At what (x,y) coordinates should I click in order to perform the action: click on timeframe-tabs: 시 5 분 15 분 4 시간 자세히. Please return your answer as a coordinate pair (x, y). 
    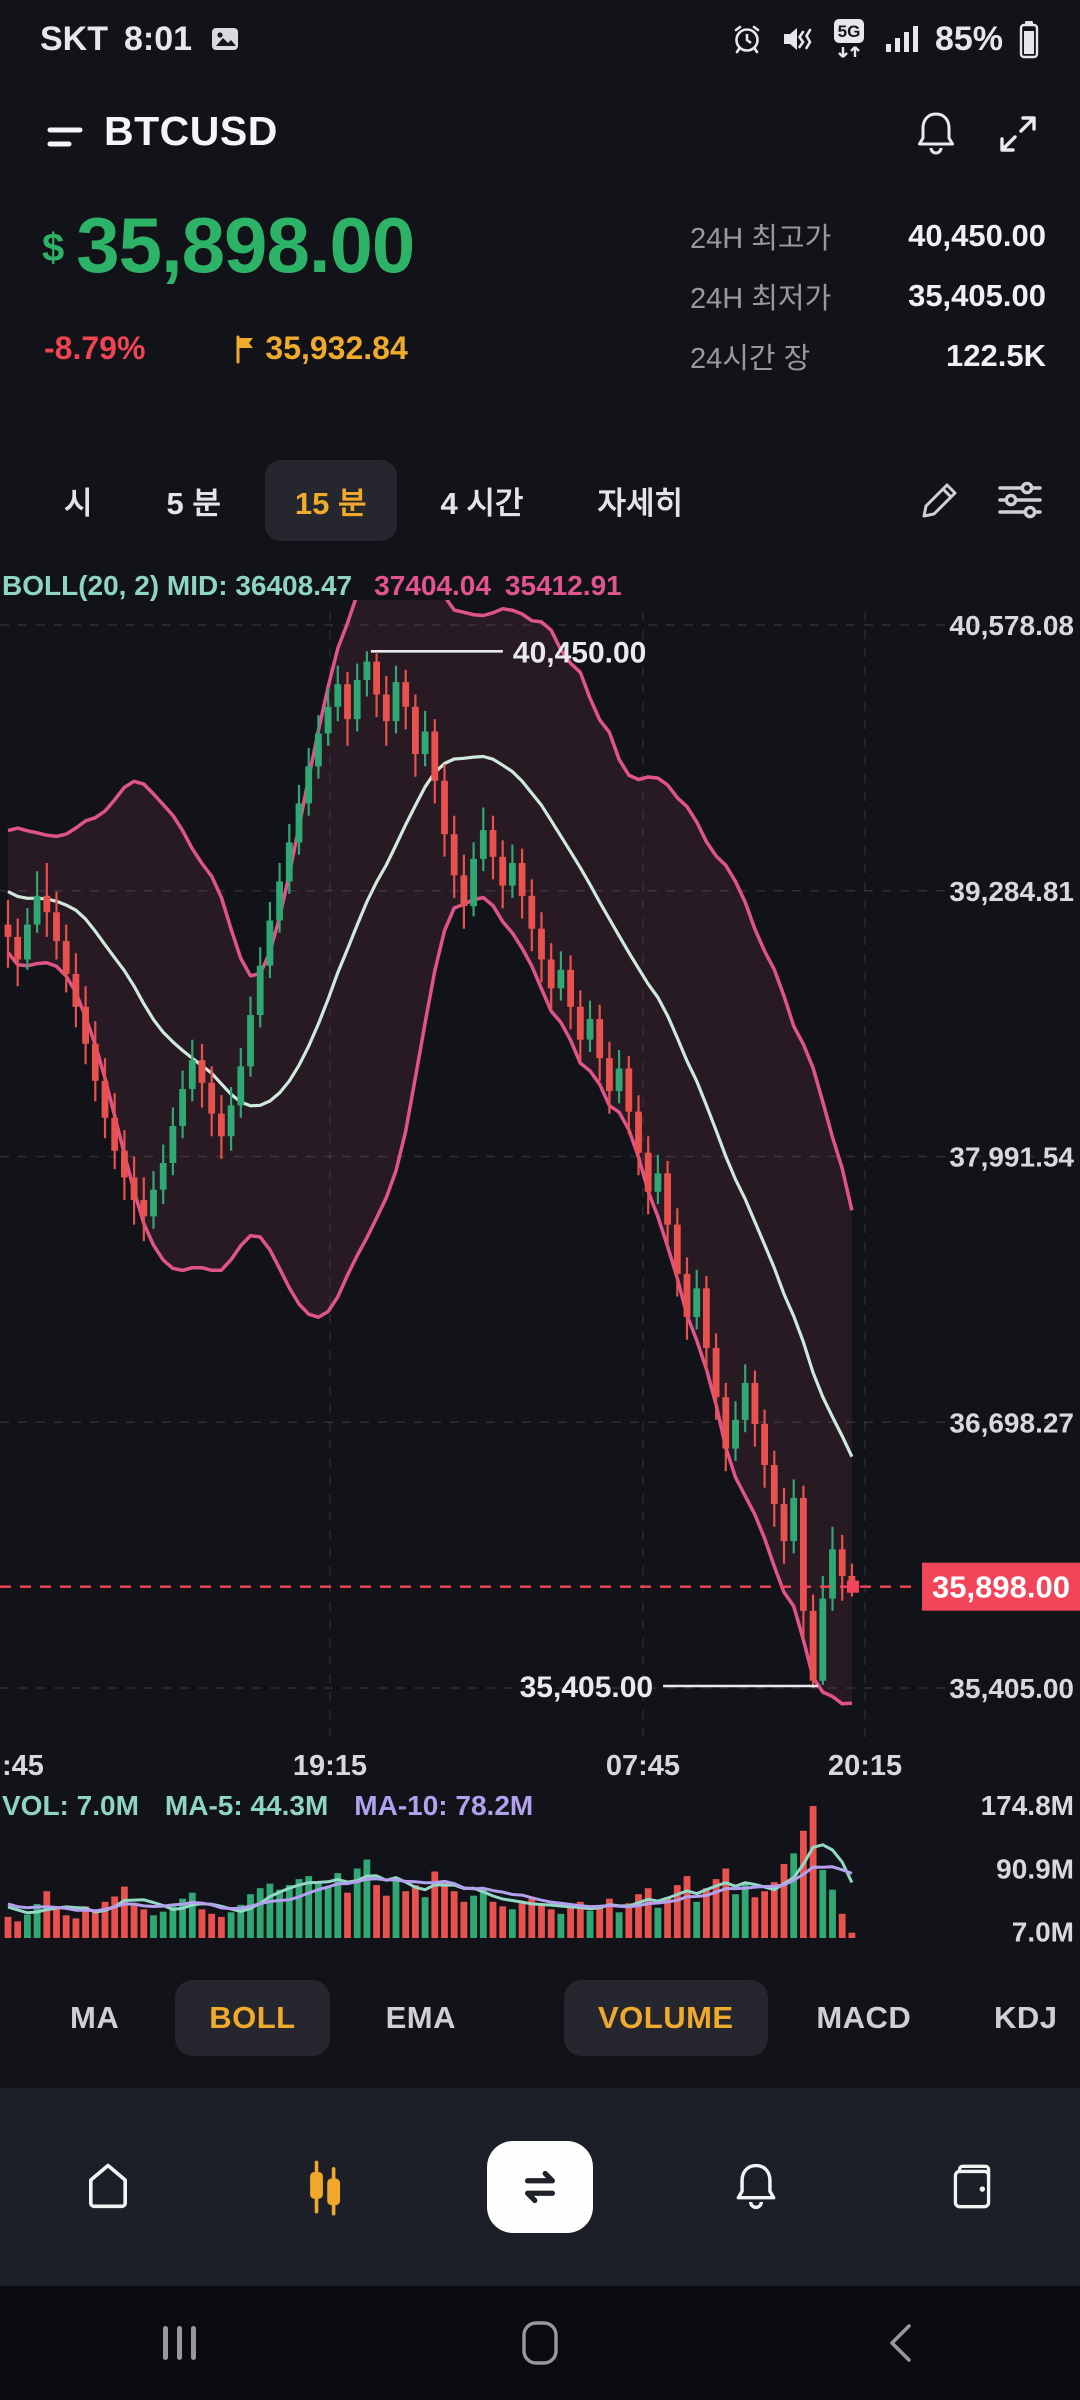
    Looking at the image, I should click on (373, 500).